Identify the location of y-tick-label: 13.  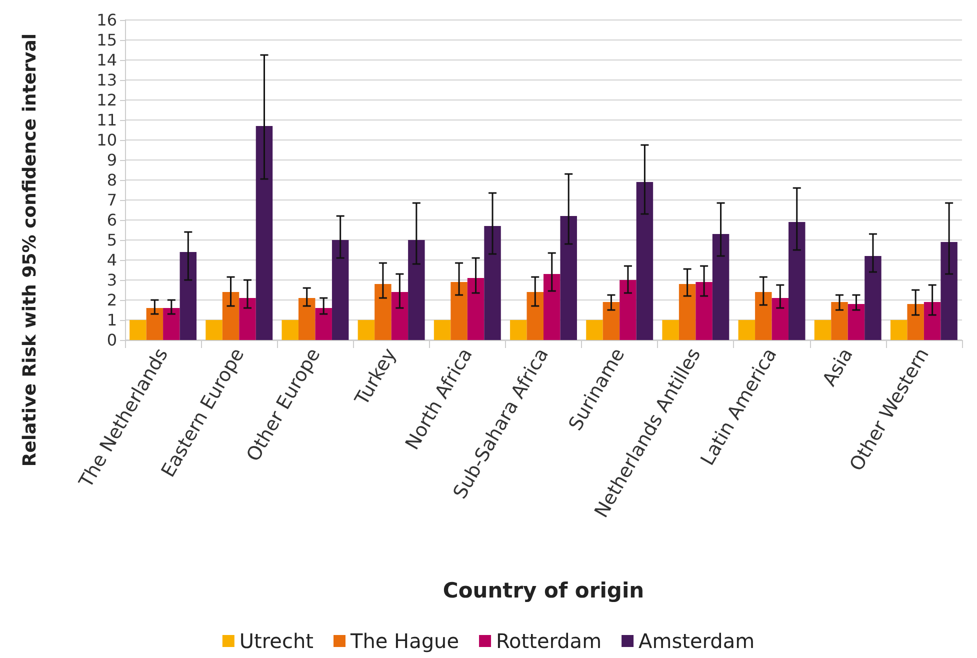
(106, 80).